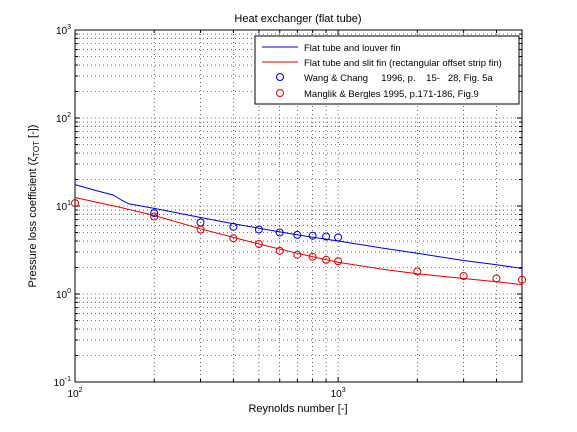 This screenshot has width=577, height=432. I want to click on y-tick-label-exponent: 2, so click(69, 115).